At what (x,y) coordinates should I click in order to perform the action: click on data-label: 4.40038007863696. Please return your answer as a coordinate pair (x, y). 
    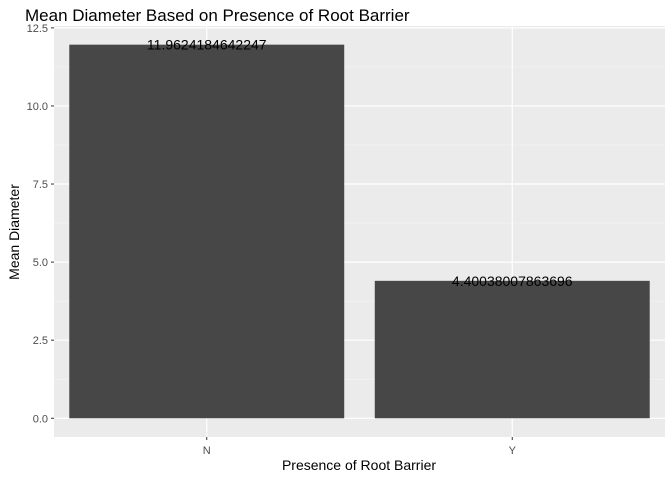
    Looking at the image, I should click on (512, 281).